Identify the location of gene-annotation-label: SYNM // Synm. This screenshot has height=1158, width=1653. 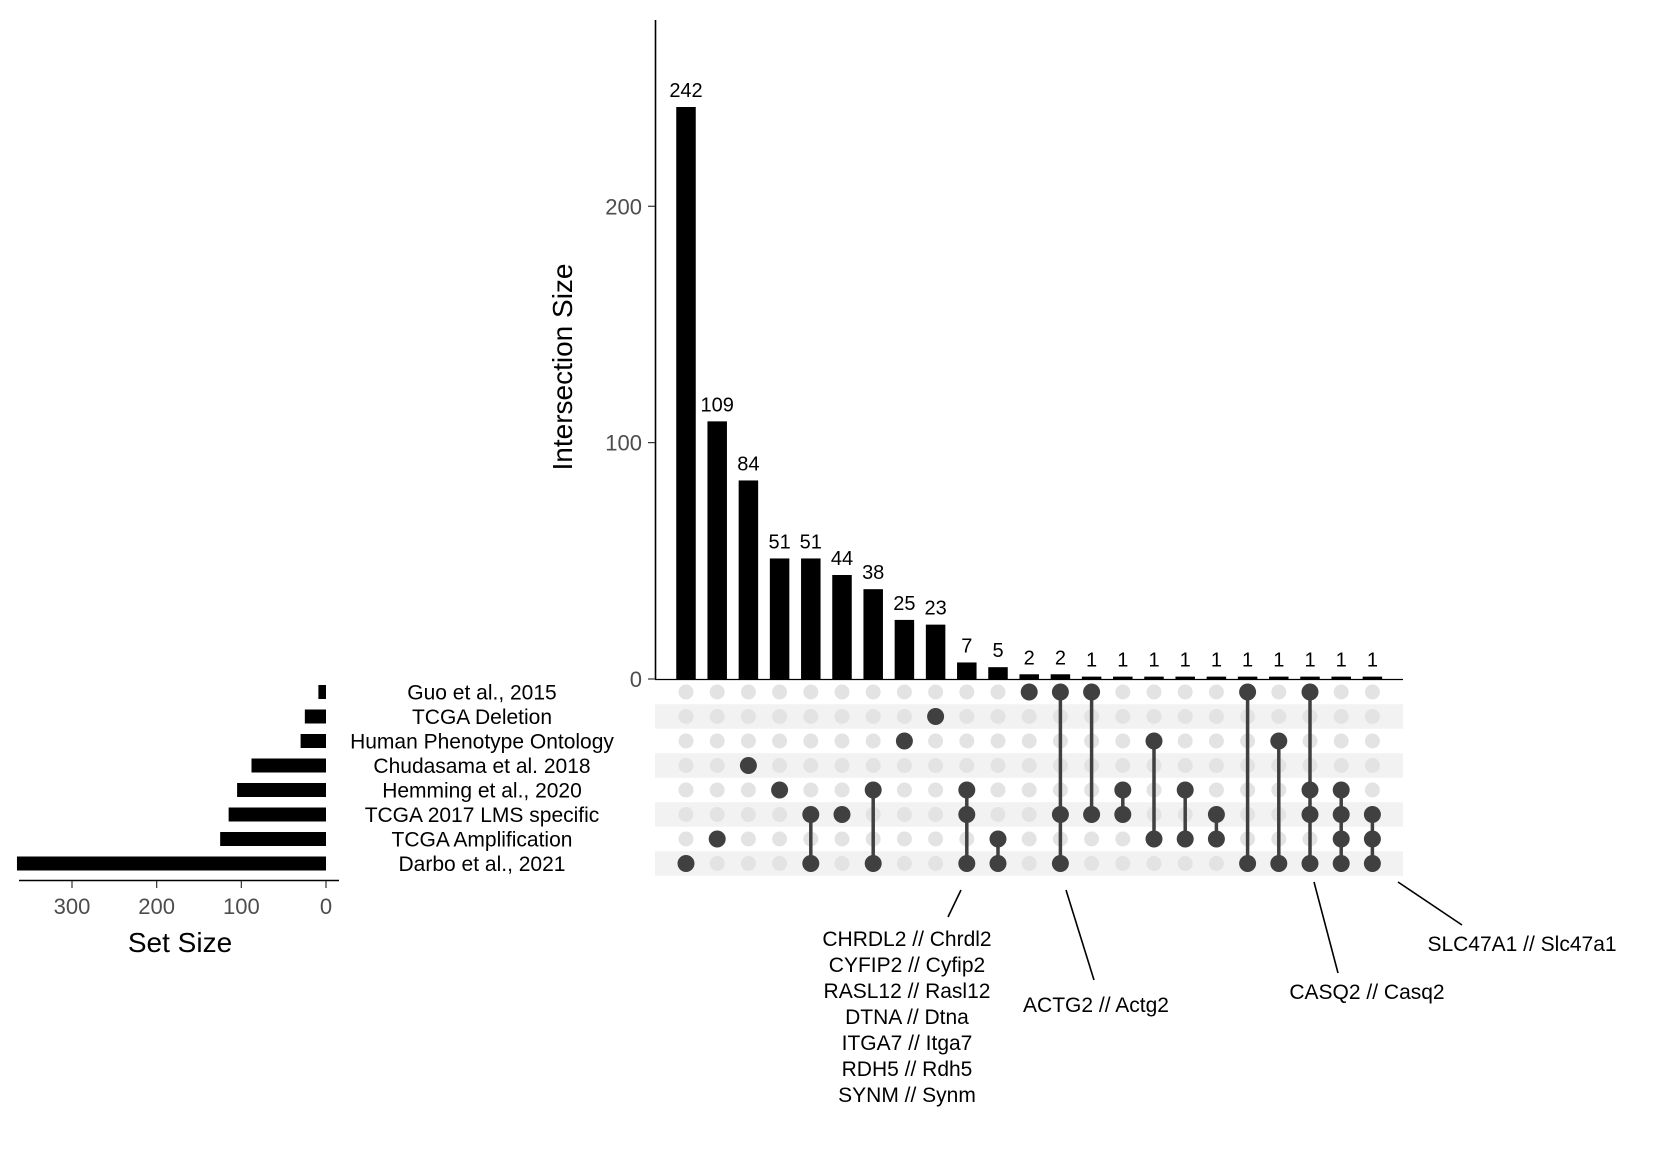
(907, 1095).